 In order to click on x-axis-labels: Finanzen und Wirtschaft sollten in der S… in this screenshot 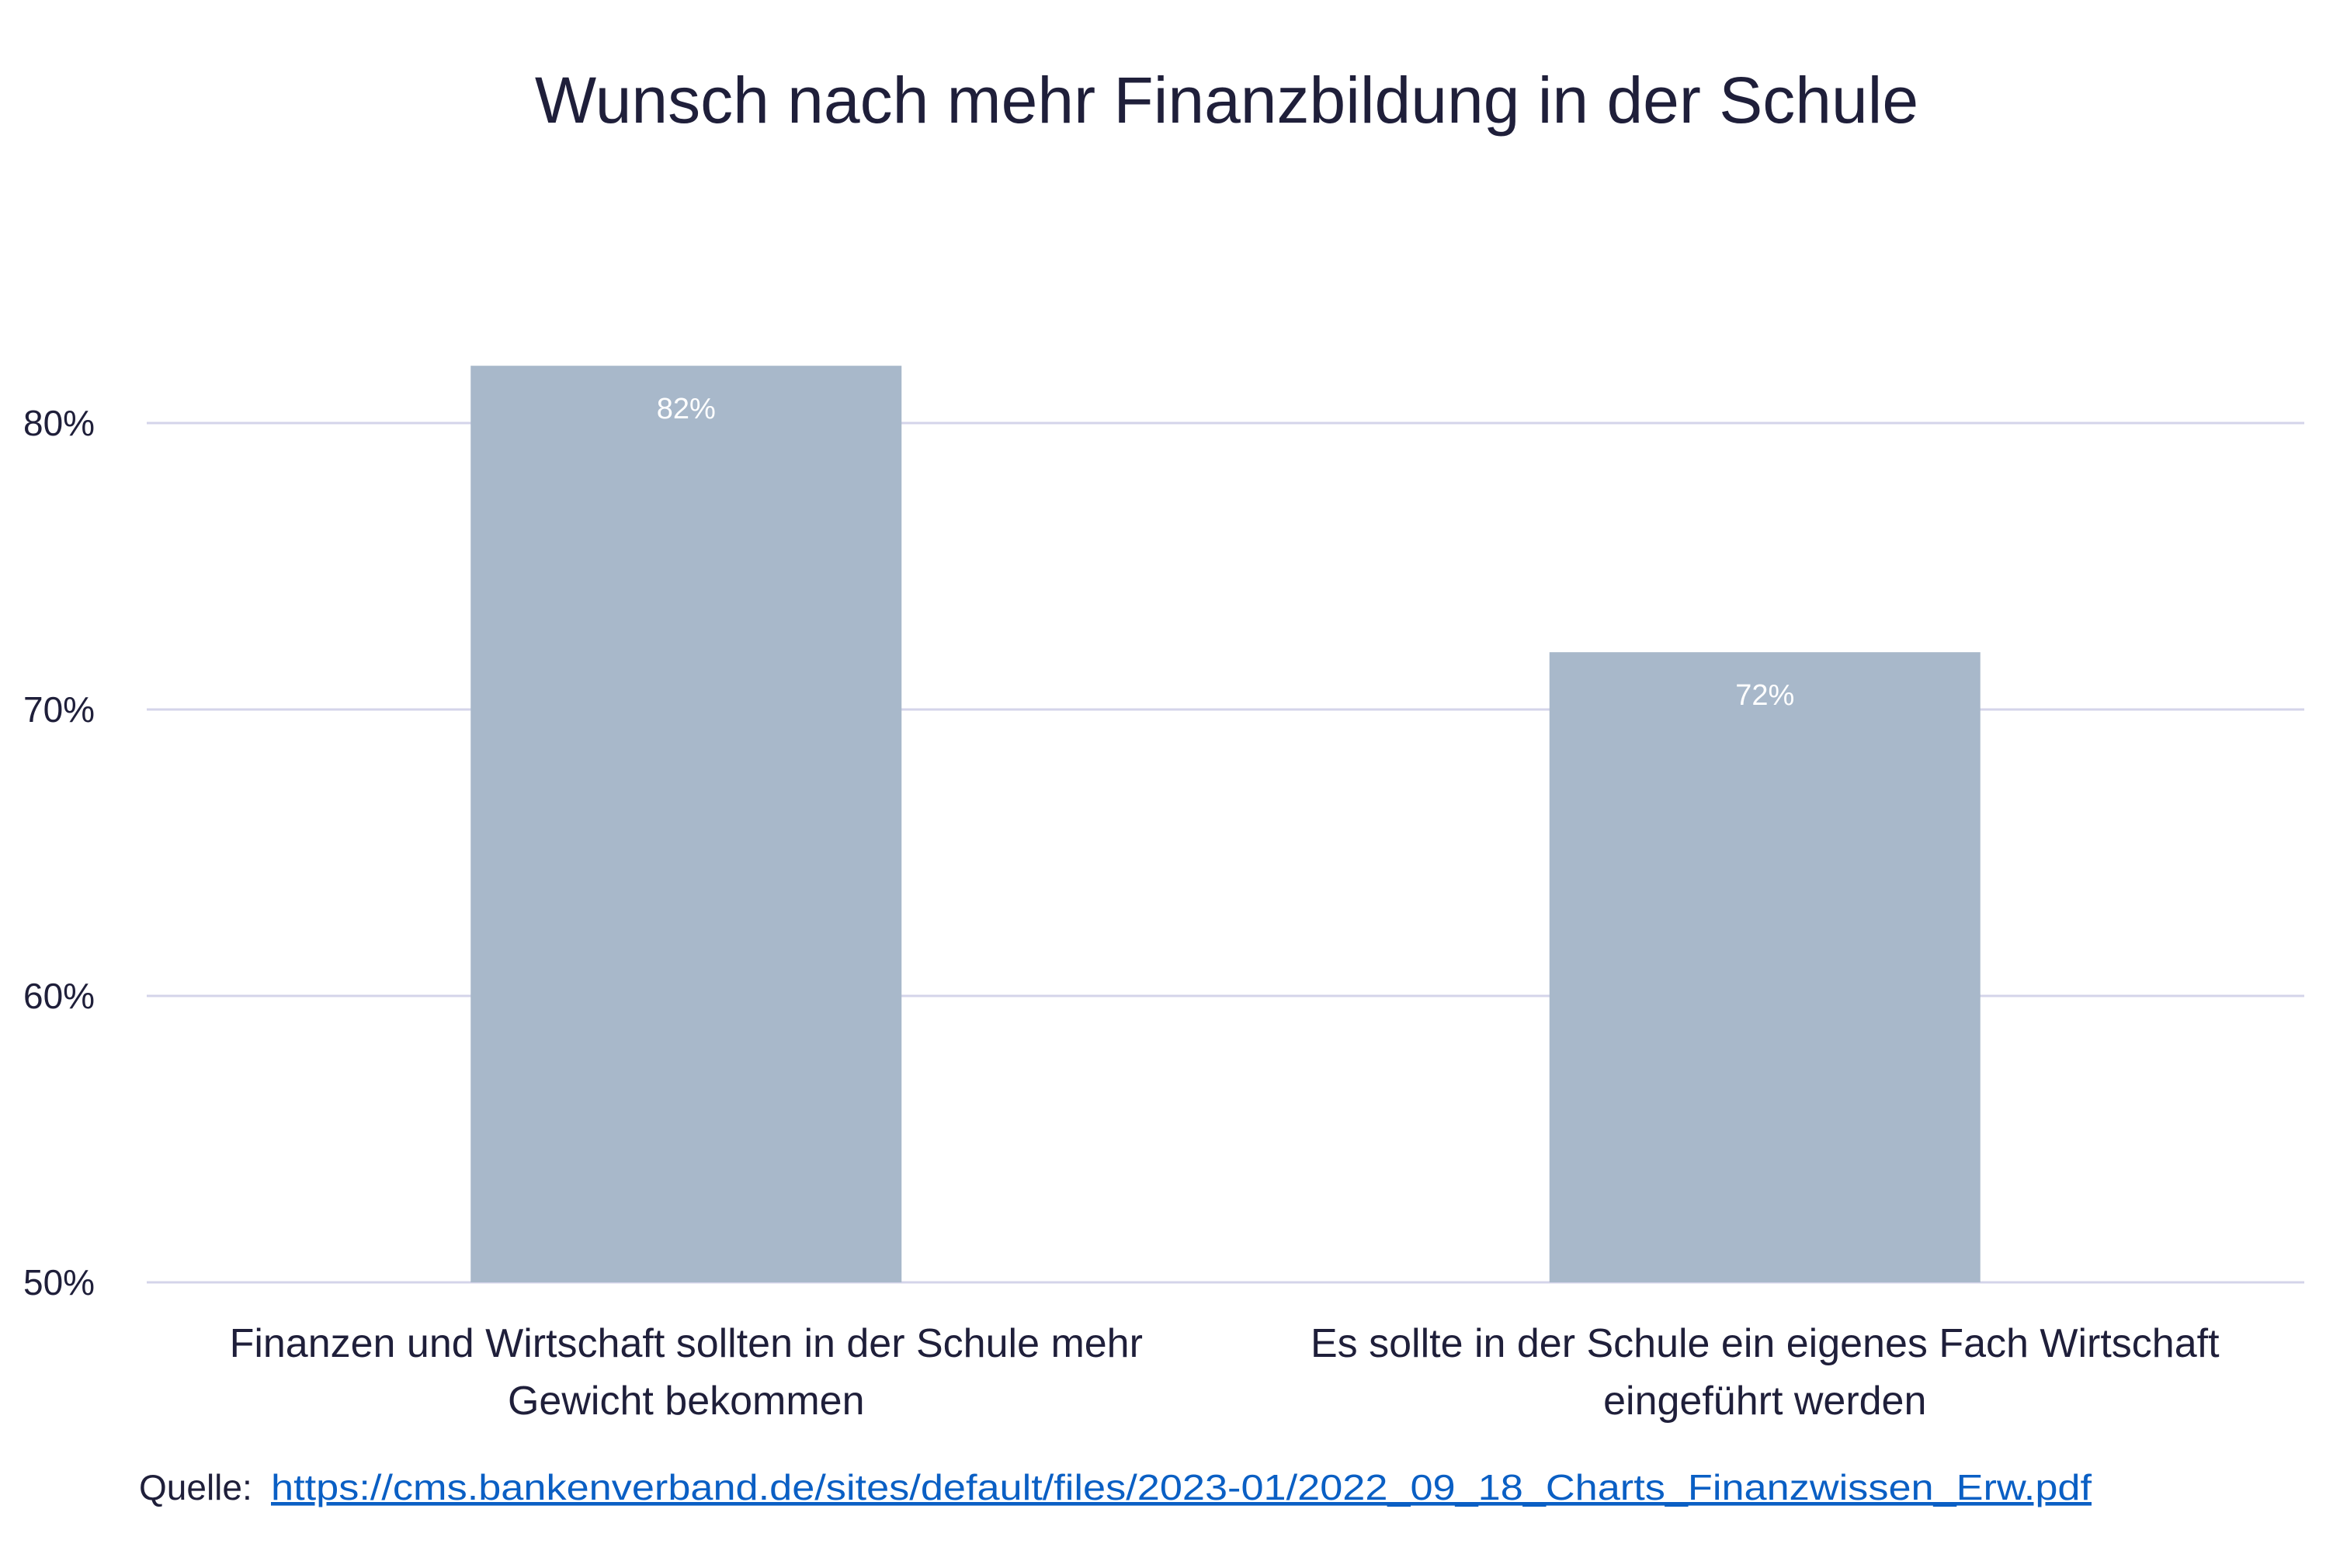, I will do `click(1225, 1372)`.